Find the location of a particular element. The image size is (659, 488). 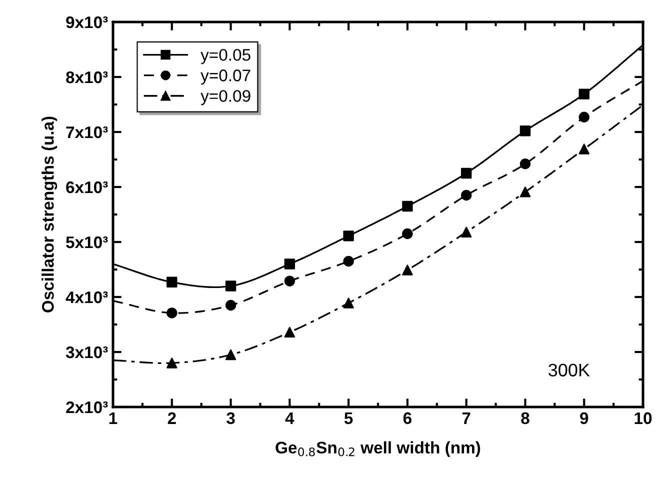

x-tick-label: 10 is located at coordinates (643, 418).